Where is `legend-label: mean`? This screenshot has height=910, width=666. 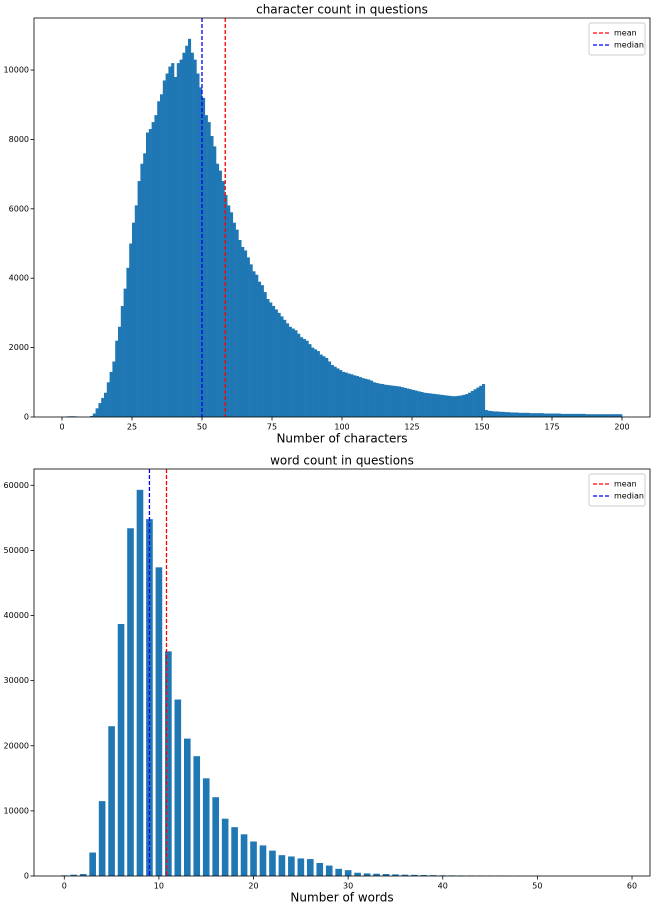 legend-label: mean is located at coordinates (625, 33).